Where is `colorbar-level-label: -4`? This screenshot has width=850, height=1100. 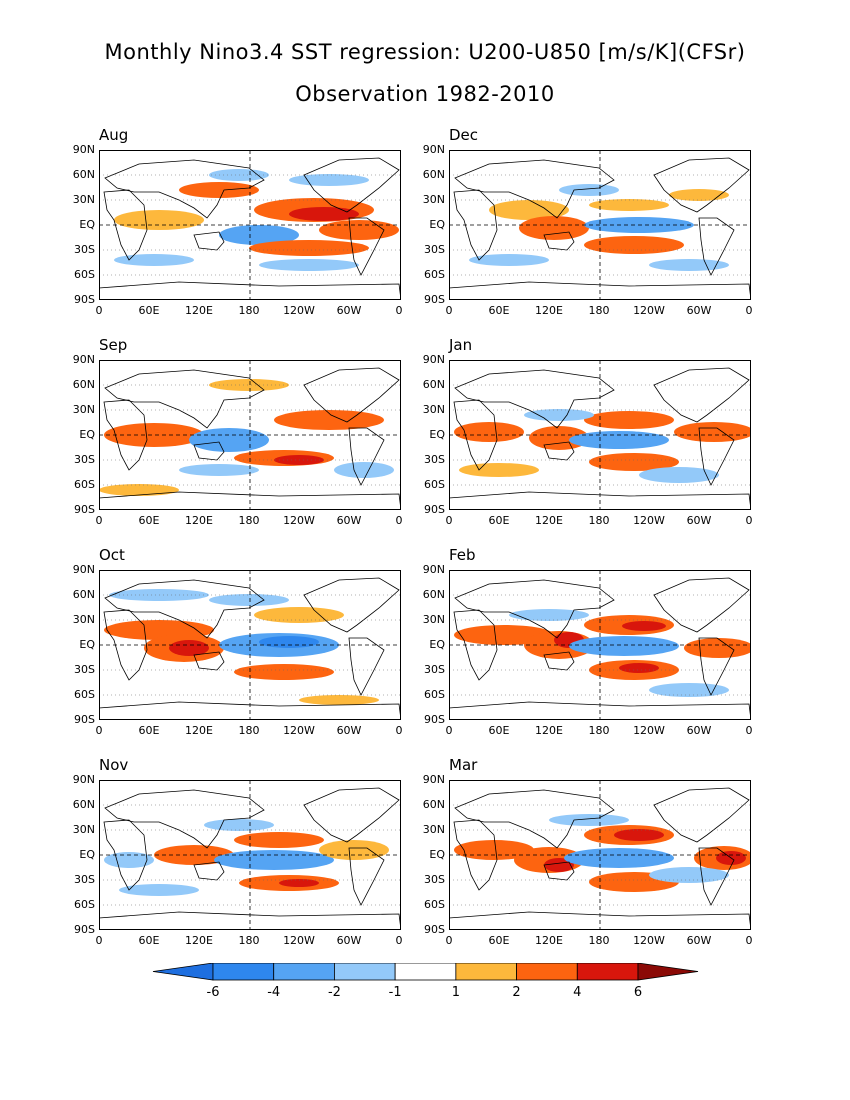
colorbar-level-label: -4 is located at coordinates (274, 992).